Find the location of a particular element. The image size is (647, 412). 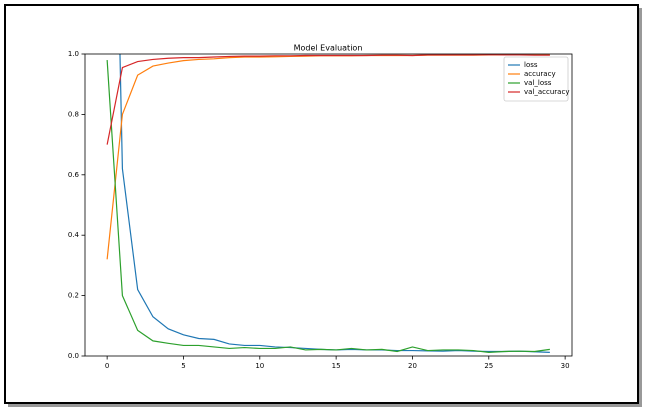

chart-title: Model Evaluation is located at coordinates (328, 48).